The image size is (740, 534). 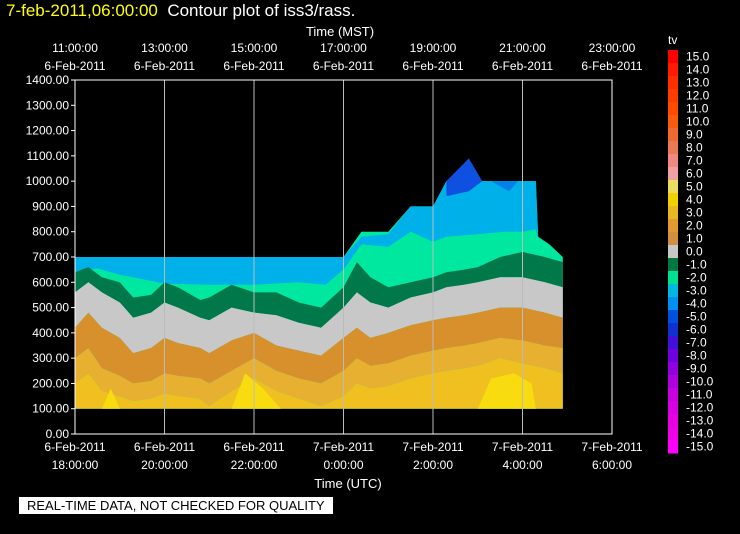 What do you see at coordinates (694, 161) in the screenshot?
I see `legend-label: 7.0` at bounding box center [694, 161].